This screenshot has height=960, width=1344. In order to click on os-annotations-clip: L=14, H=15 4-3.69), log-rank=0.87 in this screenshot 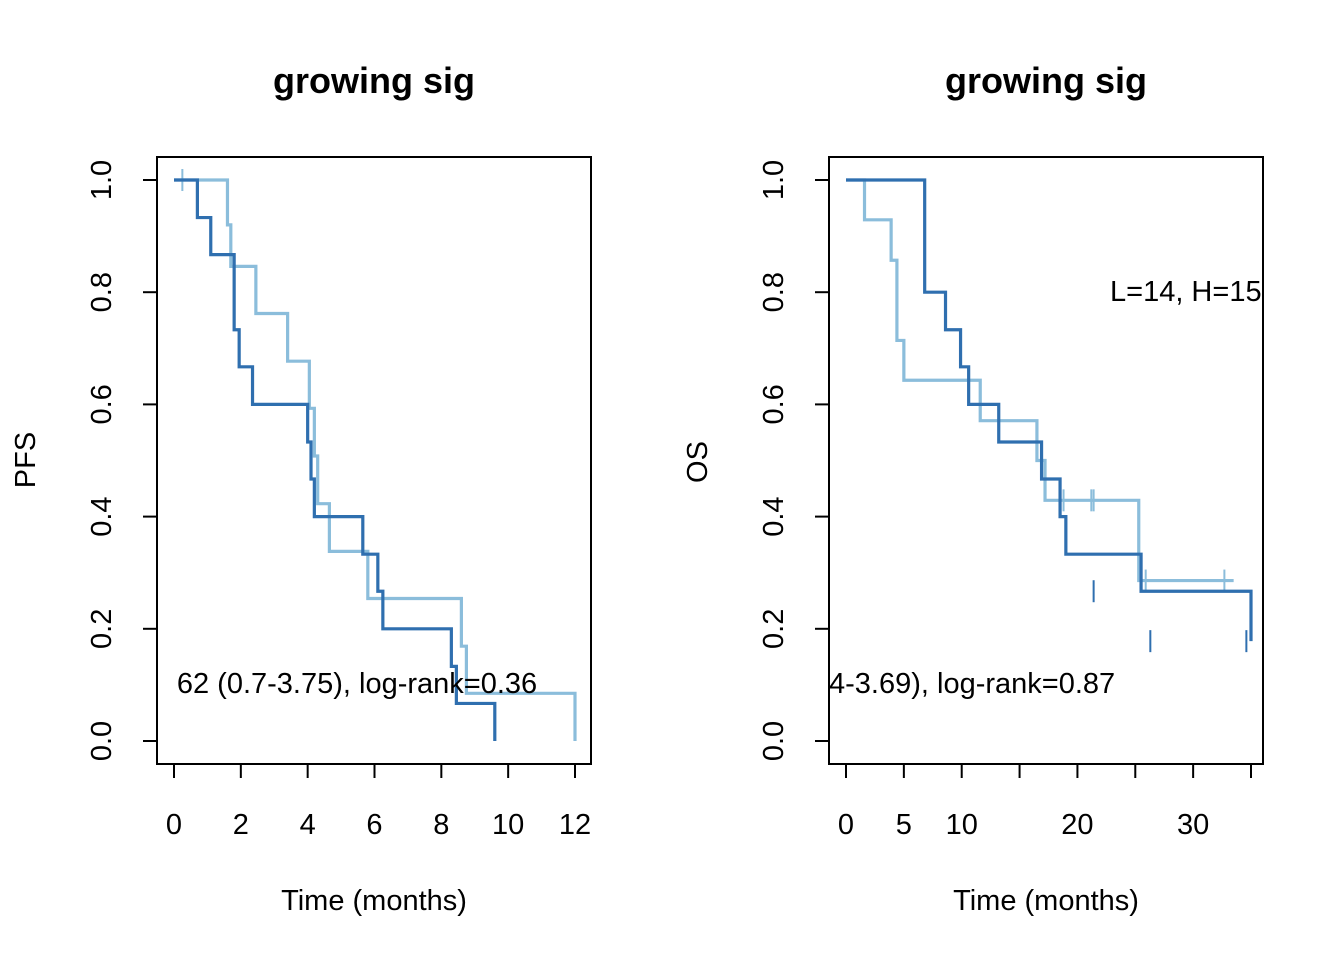, I will do `click(1045, 488)`.